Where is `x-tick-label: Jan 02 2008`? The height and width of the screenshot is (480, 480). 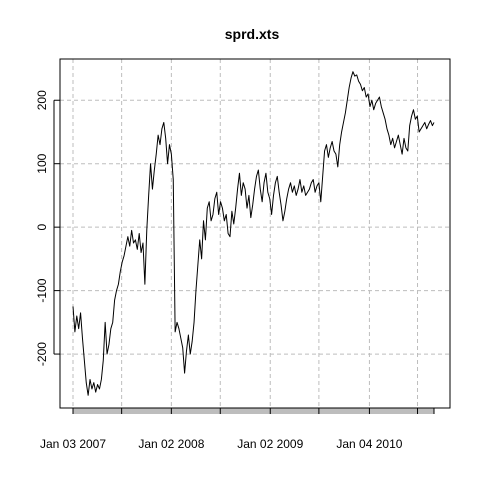 x-tick-label: Jan 02 2008 is located at coordinates (171, 444).